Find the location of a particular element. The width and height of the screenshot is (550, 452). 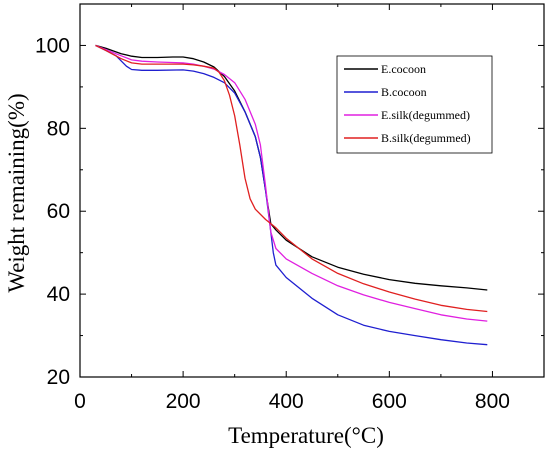

x-axis-title: Temperature(°C) is located at coordinates (306, 435).